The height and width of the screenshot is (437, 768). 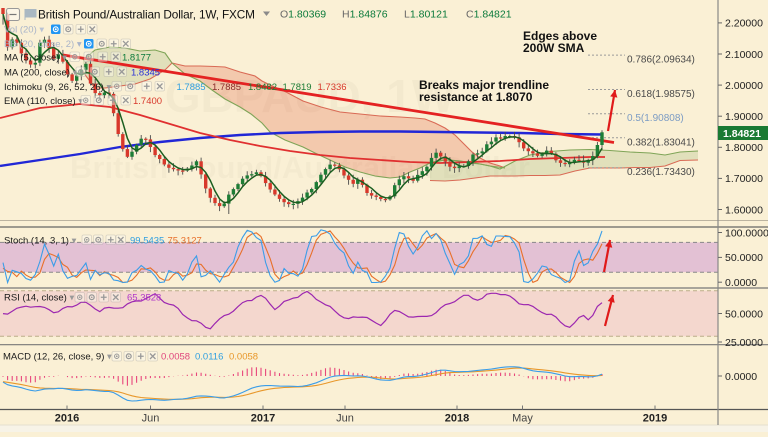 What do you see at coordinates (40, 241) in the screenshot?
I see `svg-text: Stoch (14, 3, 1) ▾` at bounding box center [40, 241].